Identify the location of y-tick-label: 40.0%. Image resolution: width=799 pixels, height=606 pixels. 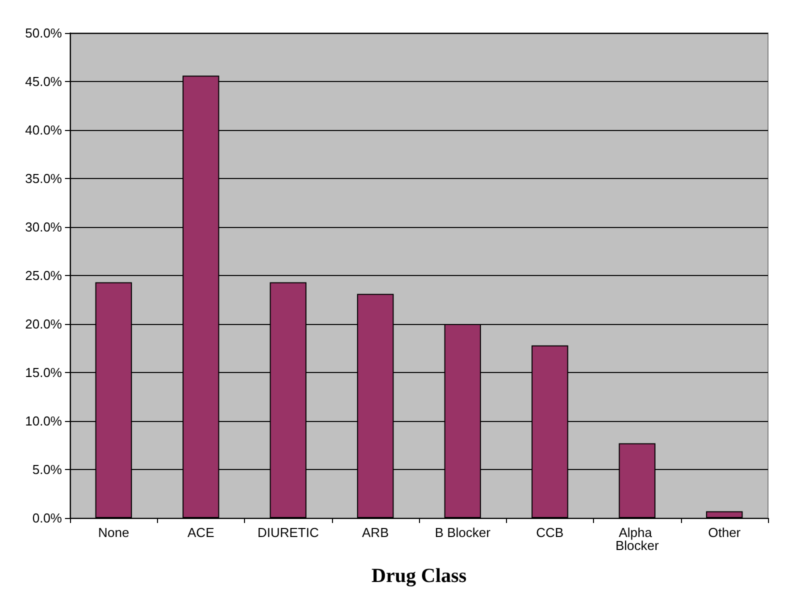
(43, 130).